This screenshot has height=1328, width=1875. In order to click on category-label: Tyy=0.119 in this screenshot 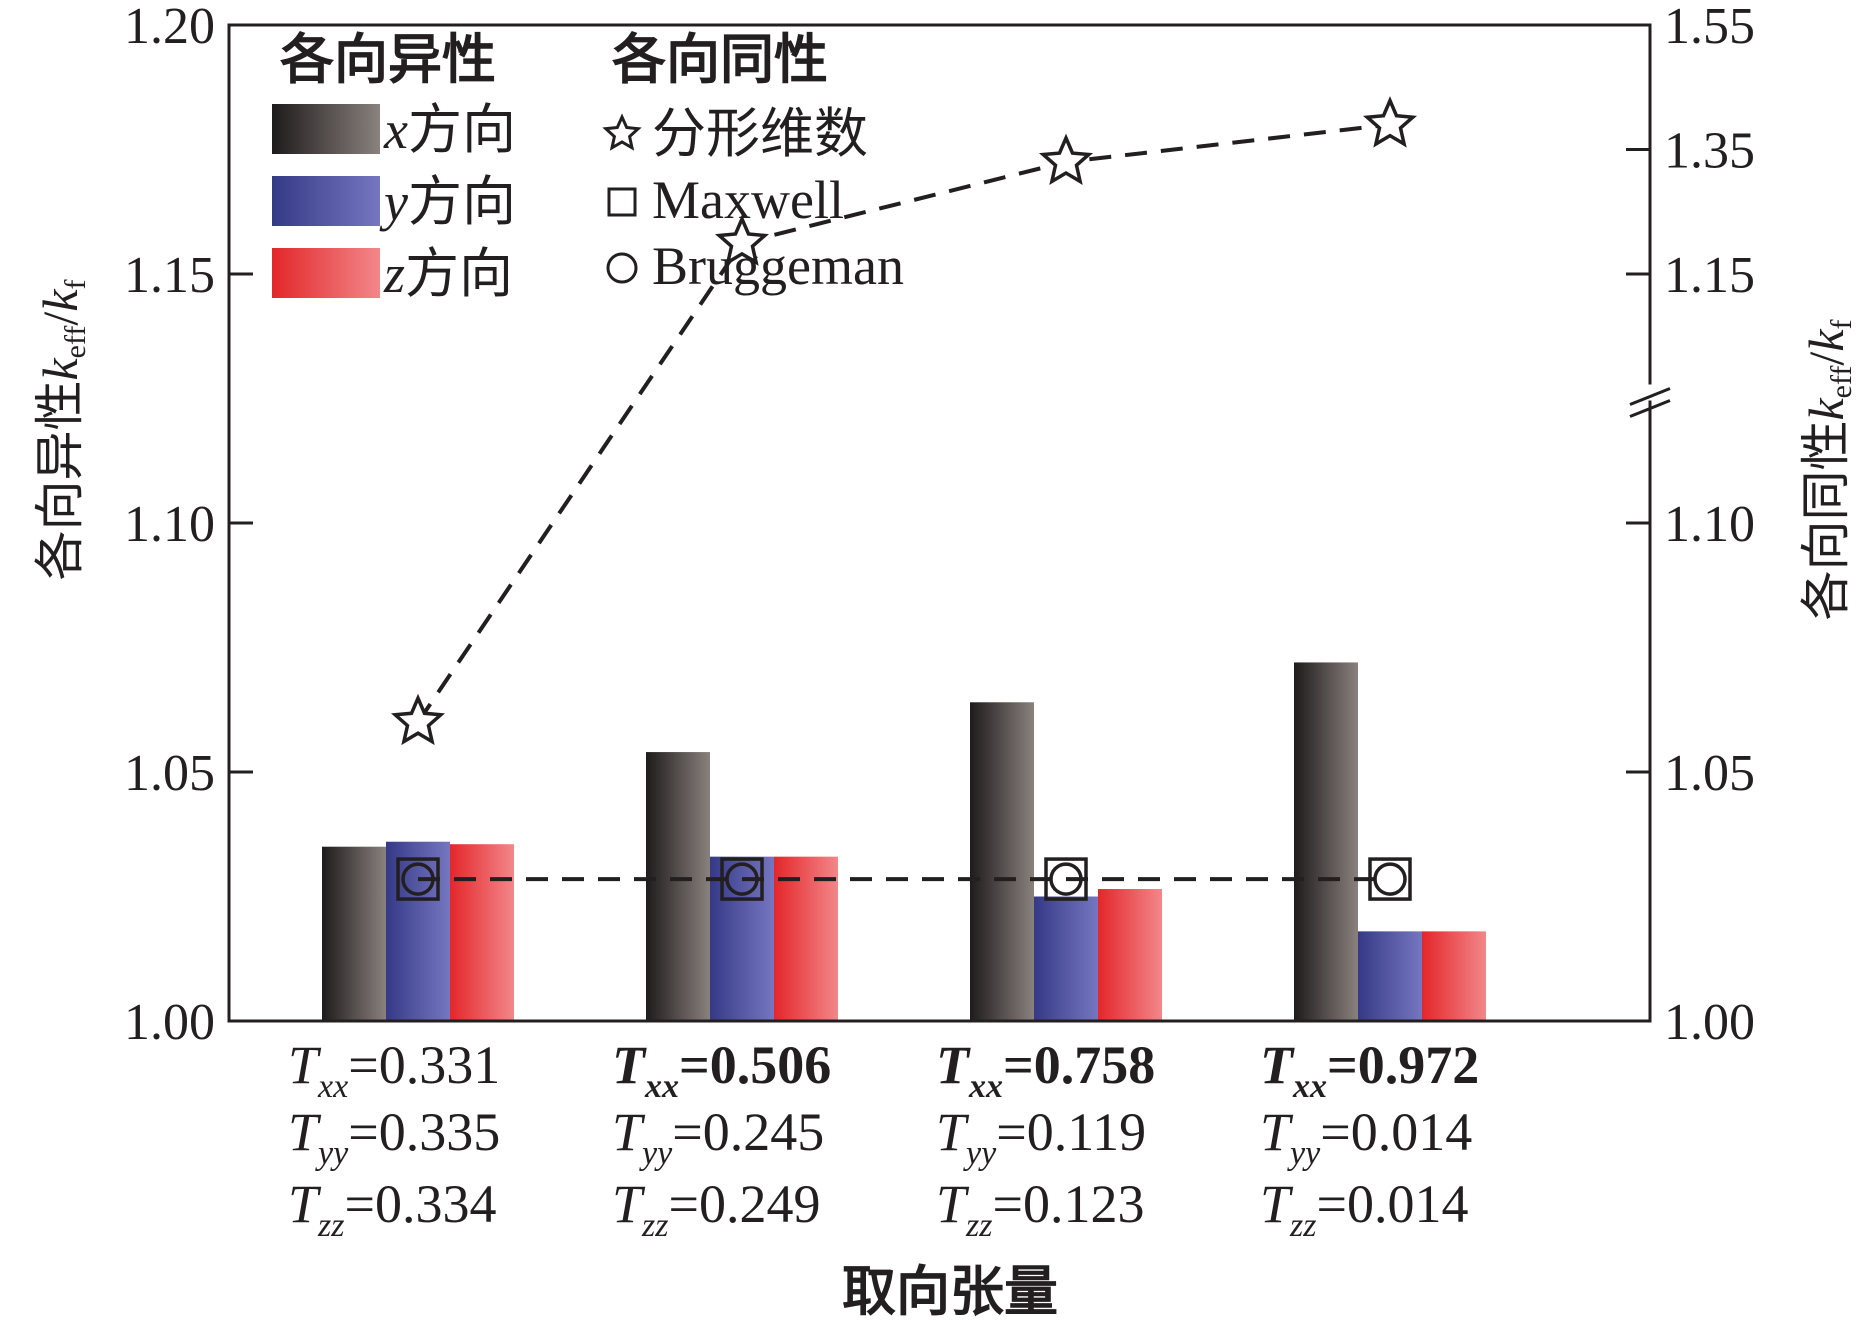, I will do `click(1041, 1137)`.